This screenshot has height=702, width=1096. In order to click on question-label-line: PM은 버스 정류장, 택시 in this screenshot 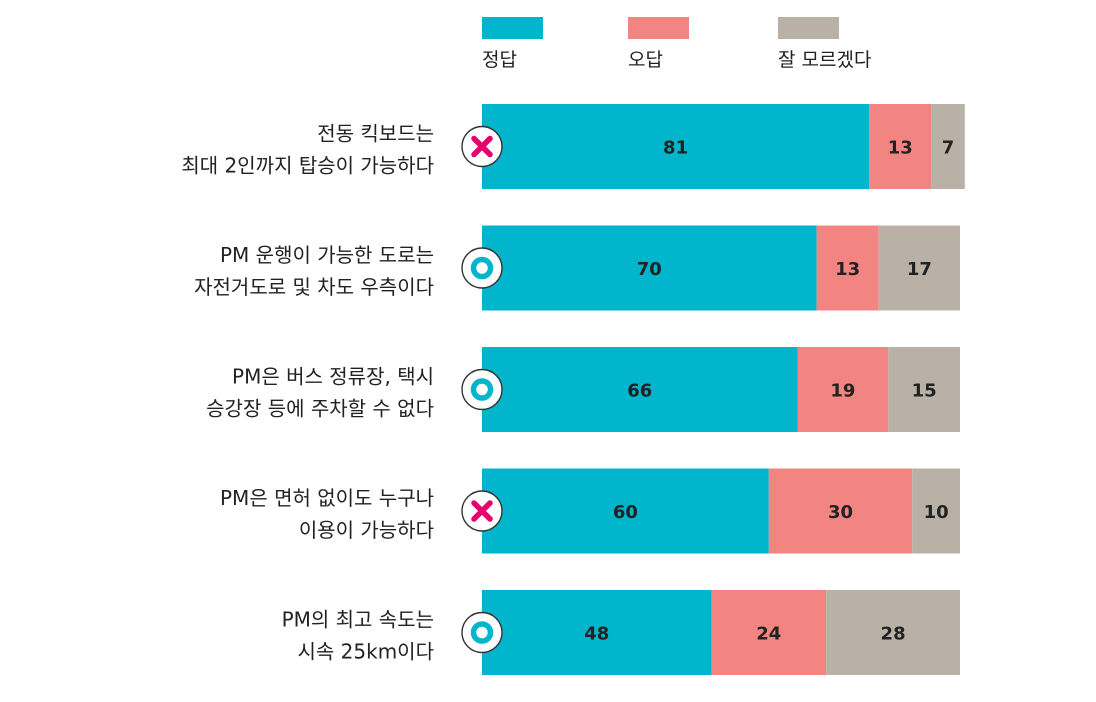, I will do `click(333, 377)`.